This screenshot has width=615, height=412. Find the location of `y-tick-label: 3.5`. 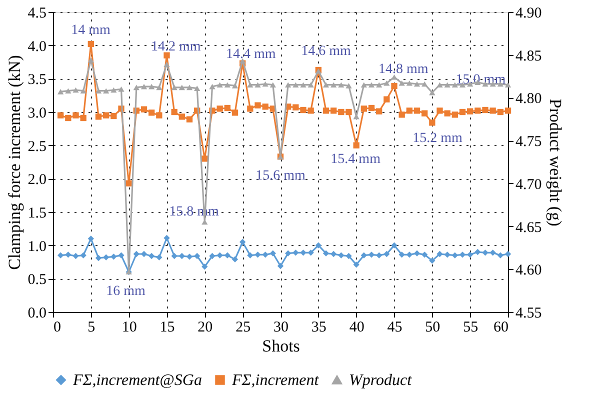

y-tick-label: 3.5 is located at coordinates (37, 80).